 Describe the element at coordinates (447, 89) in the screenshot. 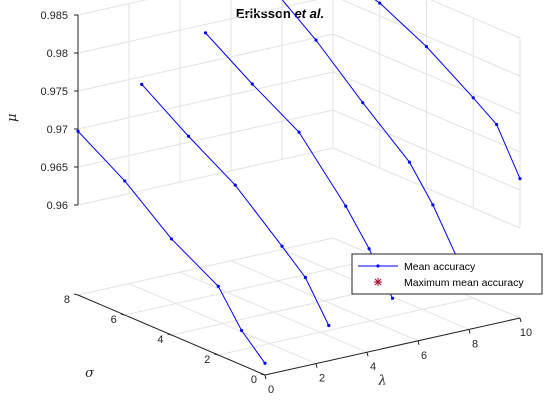

I see `series-line` at that location.